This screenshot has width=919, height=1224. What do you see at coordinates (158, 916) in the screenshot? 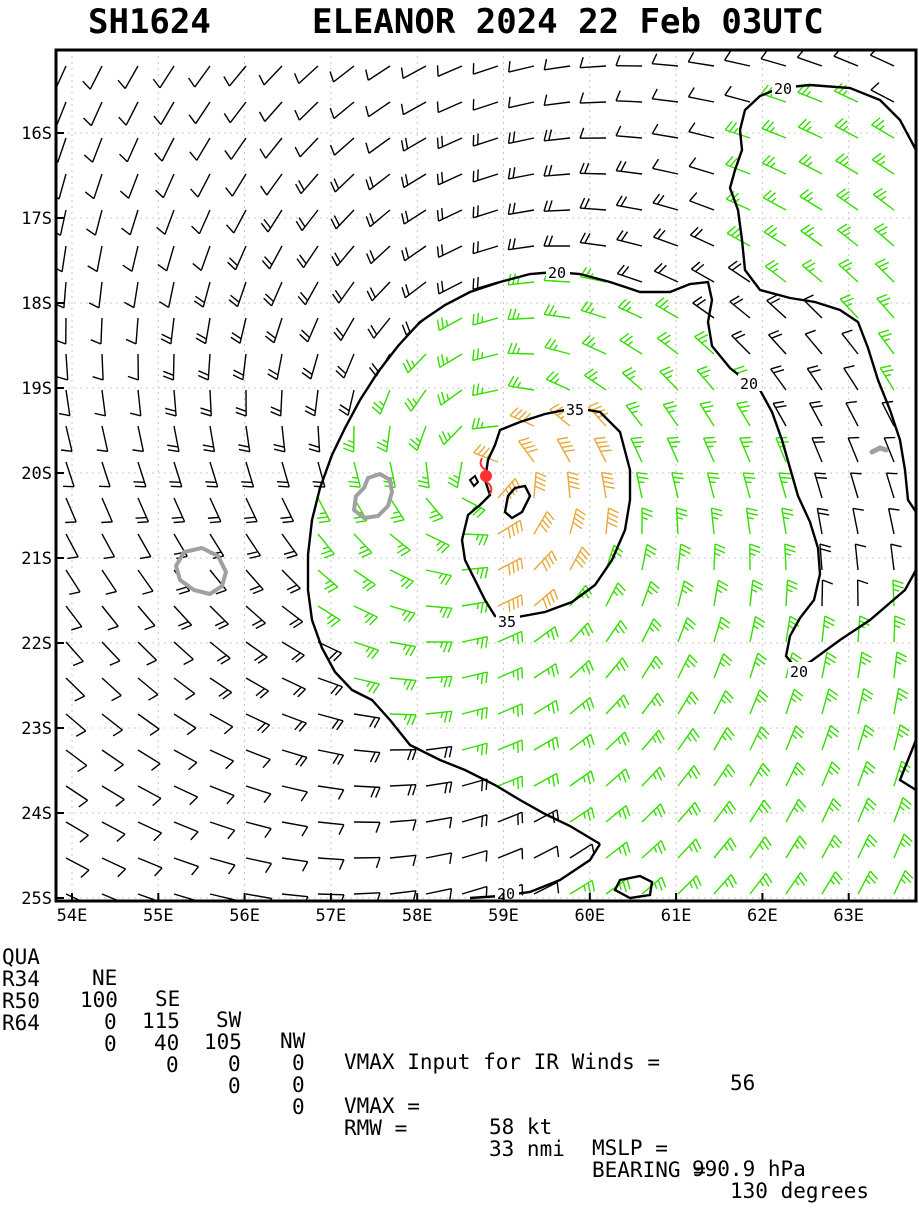
I see `lon-label: 55E` at bounding box center [158, 916].